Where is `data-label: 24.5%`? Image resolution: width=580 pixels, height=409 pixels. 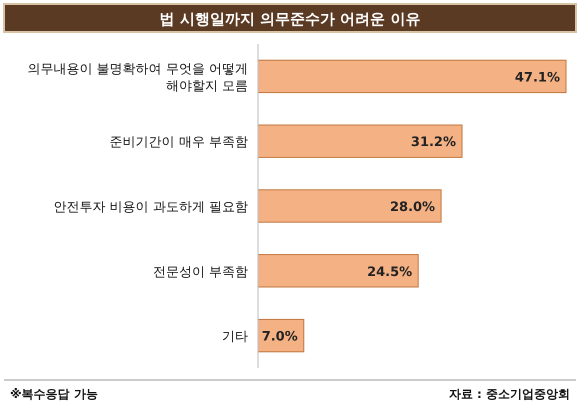 data-label: 24.5% is located at coordinates (389, 272).